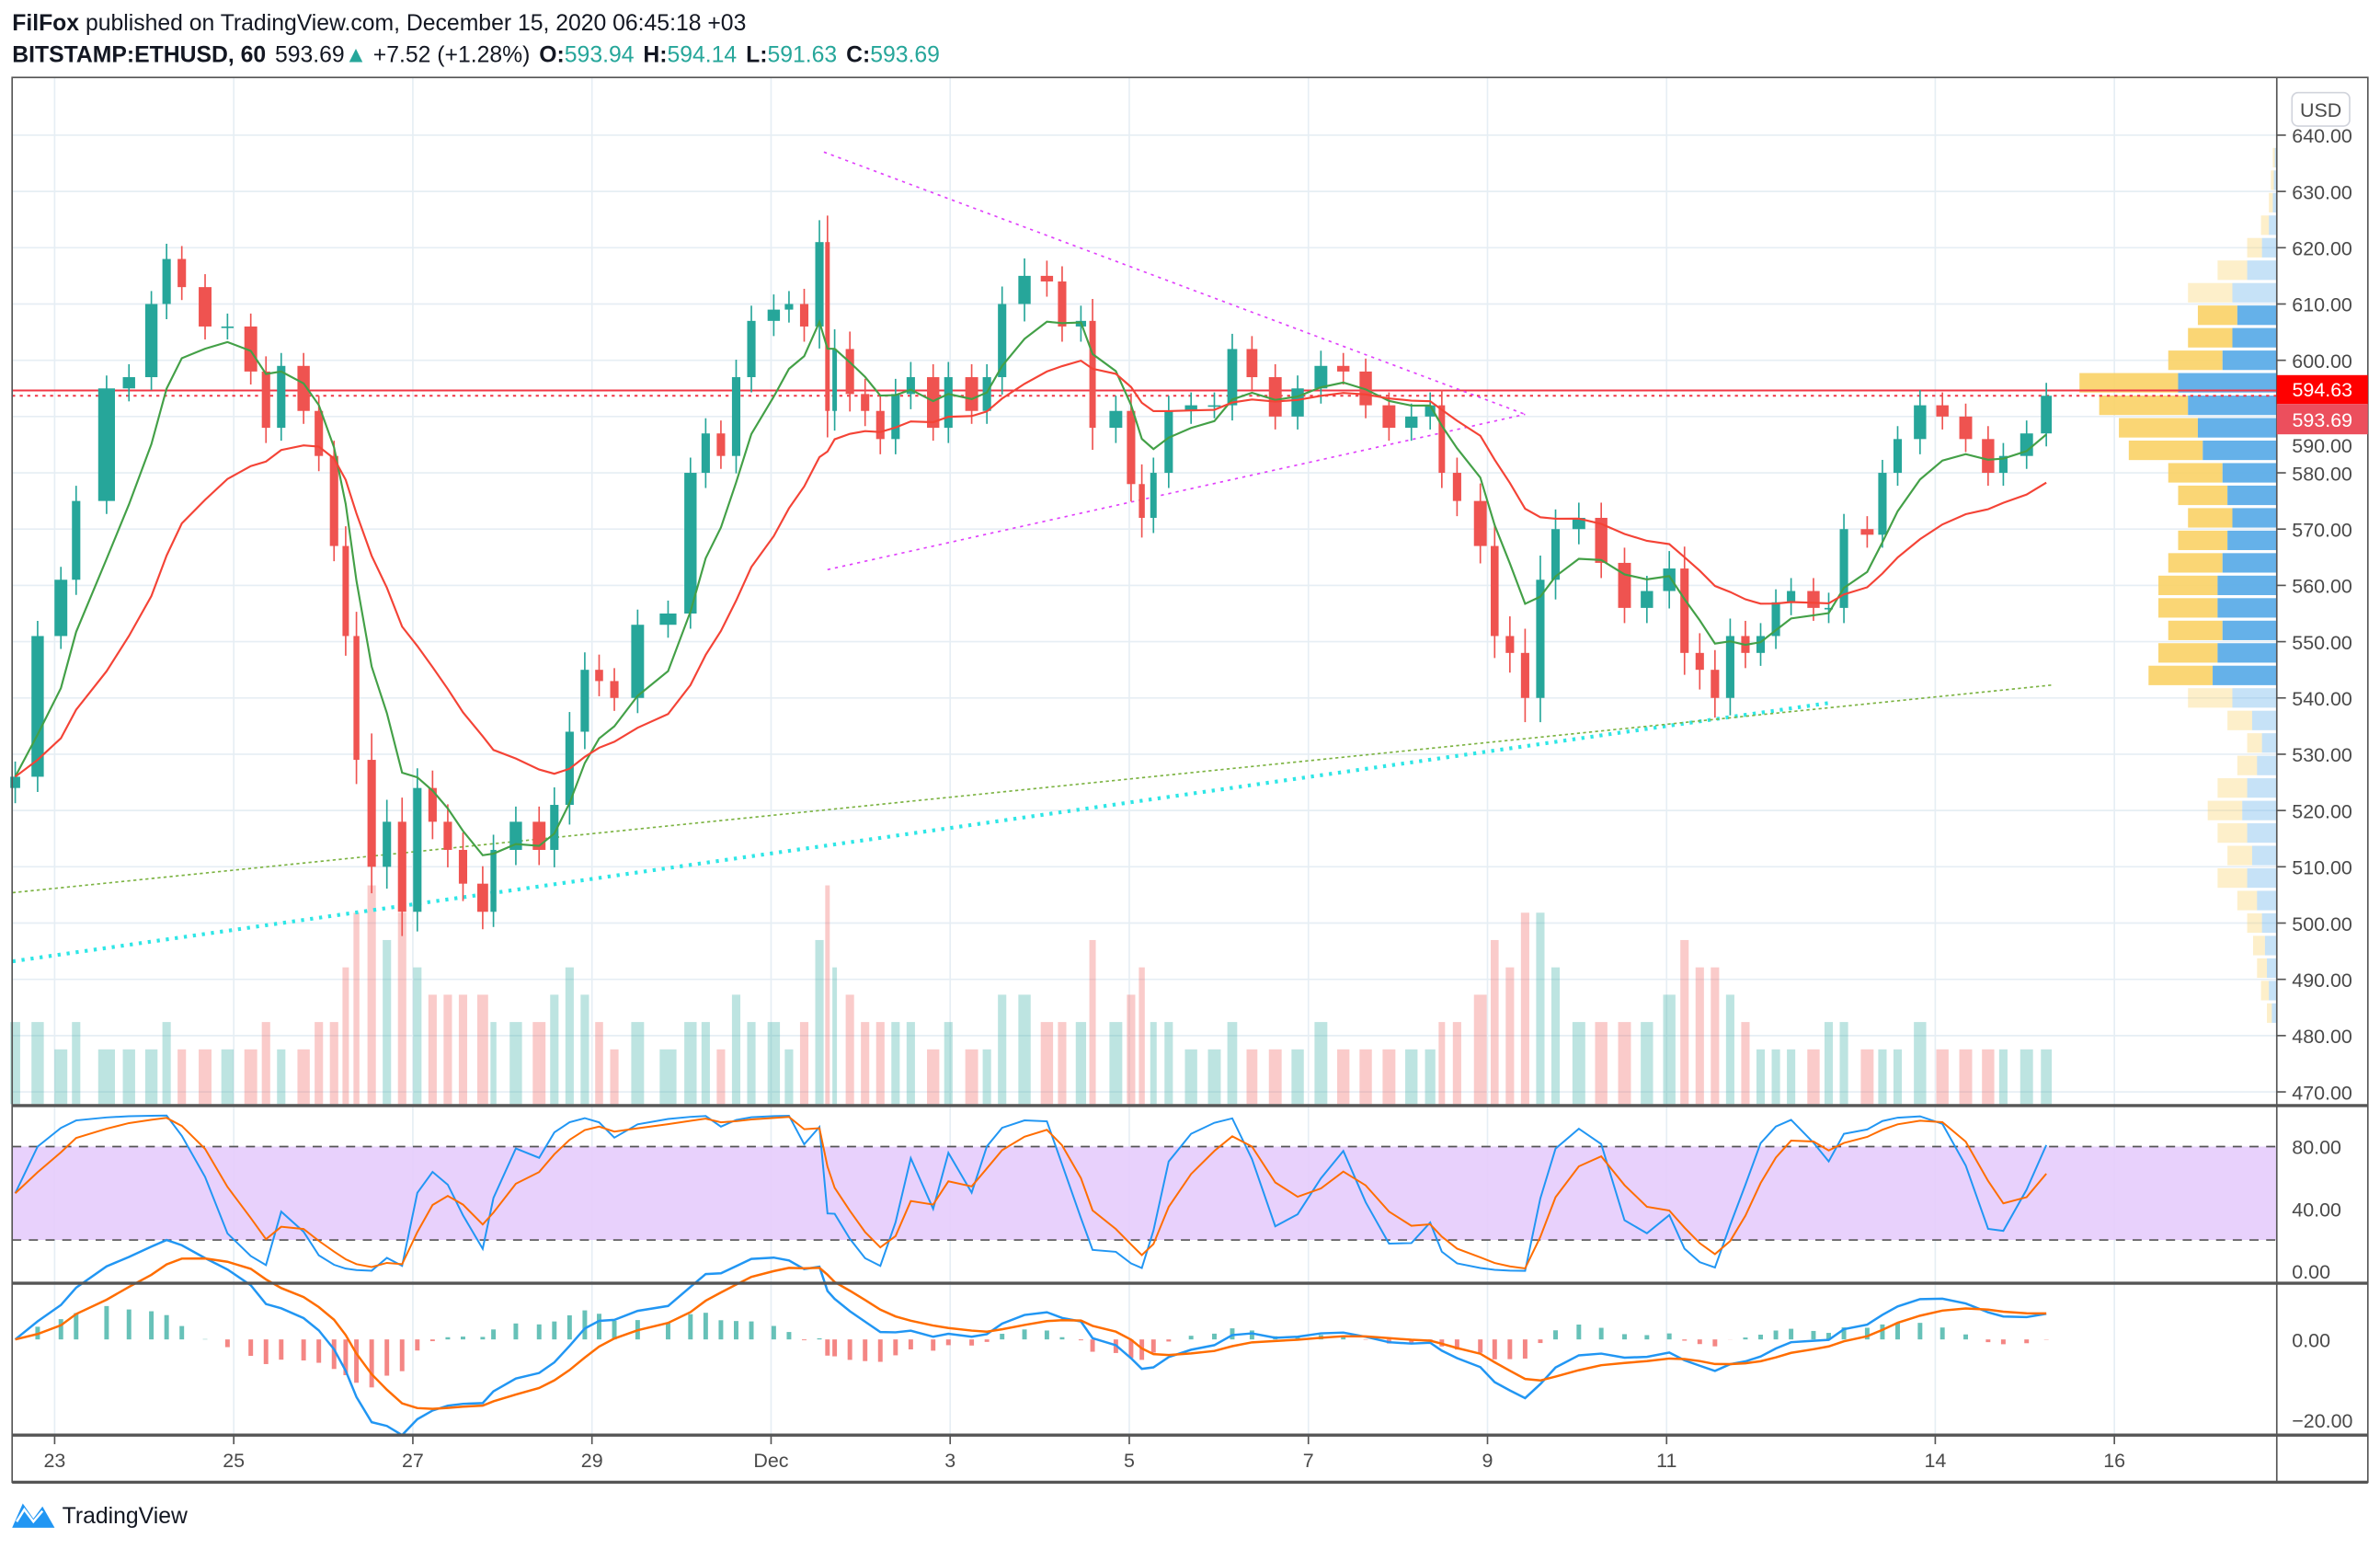 This screenshot has width=2380, height=1549. I want to click on currency-label: USD, so click(2320, 110).